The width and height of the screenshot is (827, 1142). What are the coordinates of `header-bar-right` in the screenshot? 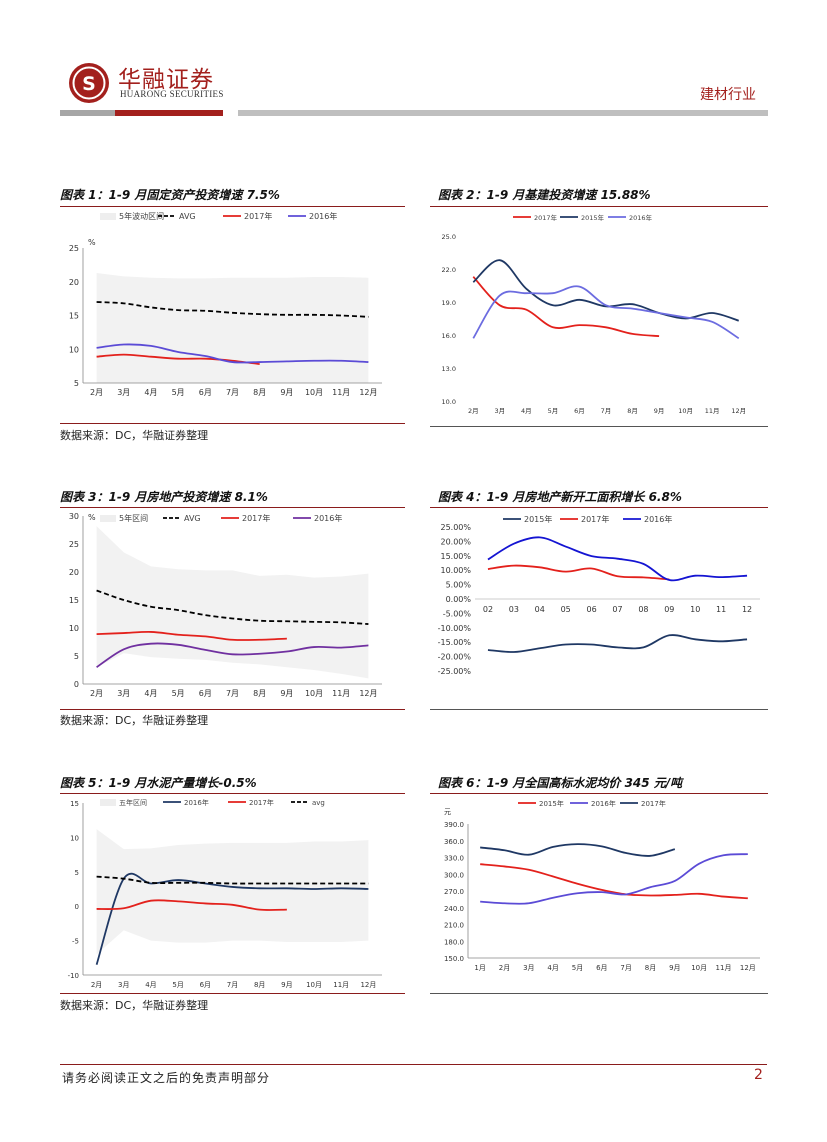 It's located at (503, 113).